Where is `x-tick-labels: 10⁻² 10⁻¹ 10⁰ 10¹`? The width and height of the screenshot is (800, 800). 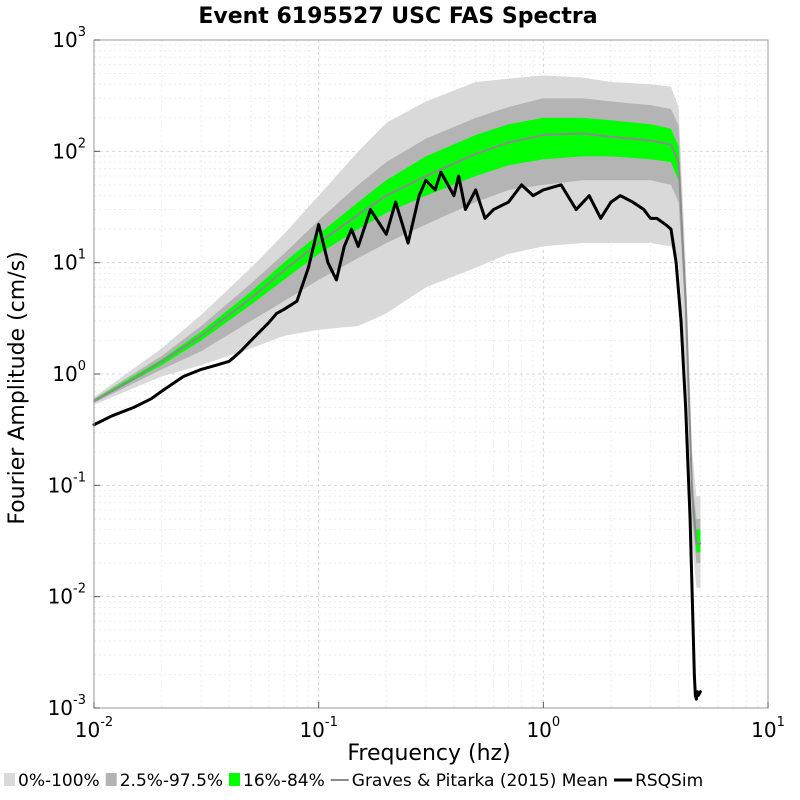
x-tick-labels: 10⁻² 10⁻¹ 10⁰ 10¹ is located at coordinates (430, 728).